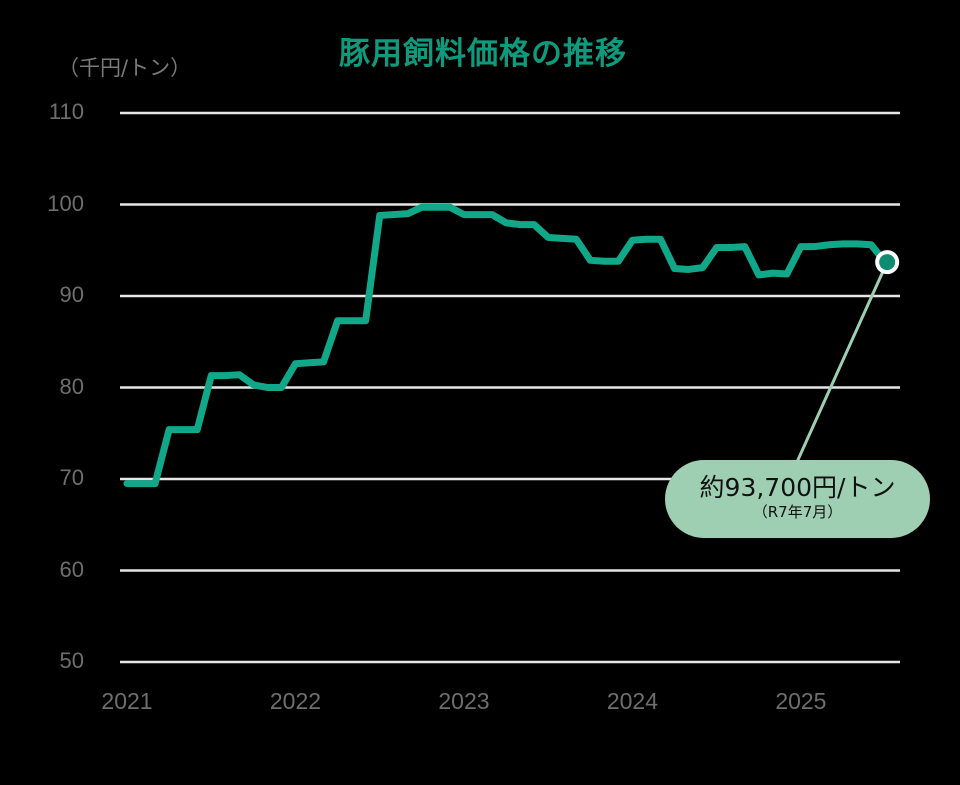  What do you see at coordinates (797, 487) in the screenshot?
I see `callout-value: 約93,700円/トン` at bounding box center [797, 487].